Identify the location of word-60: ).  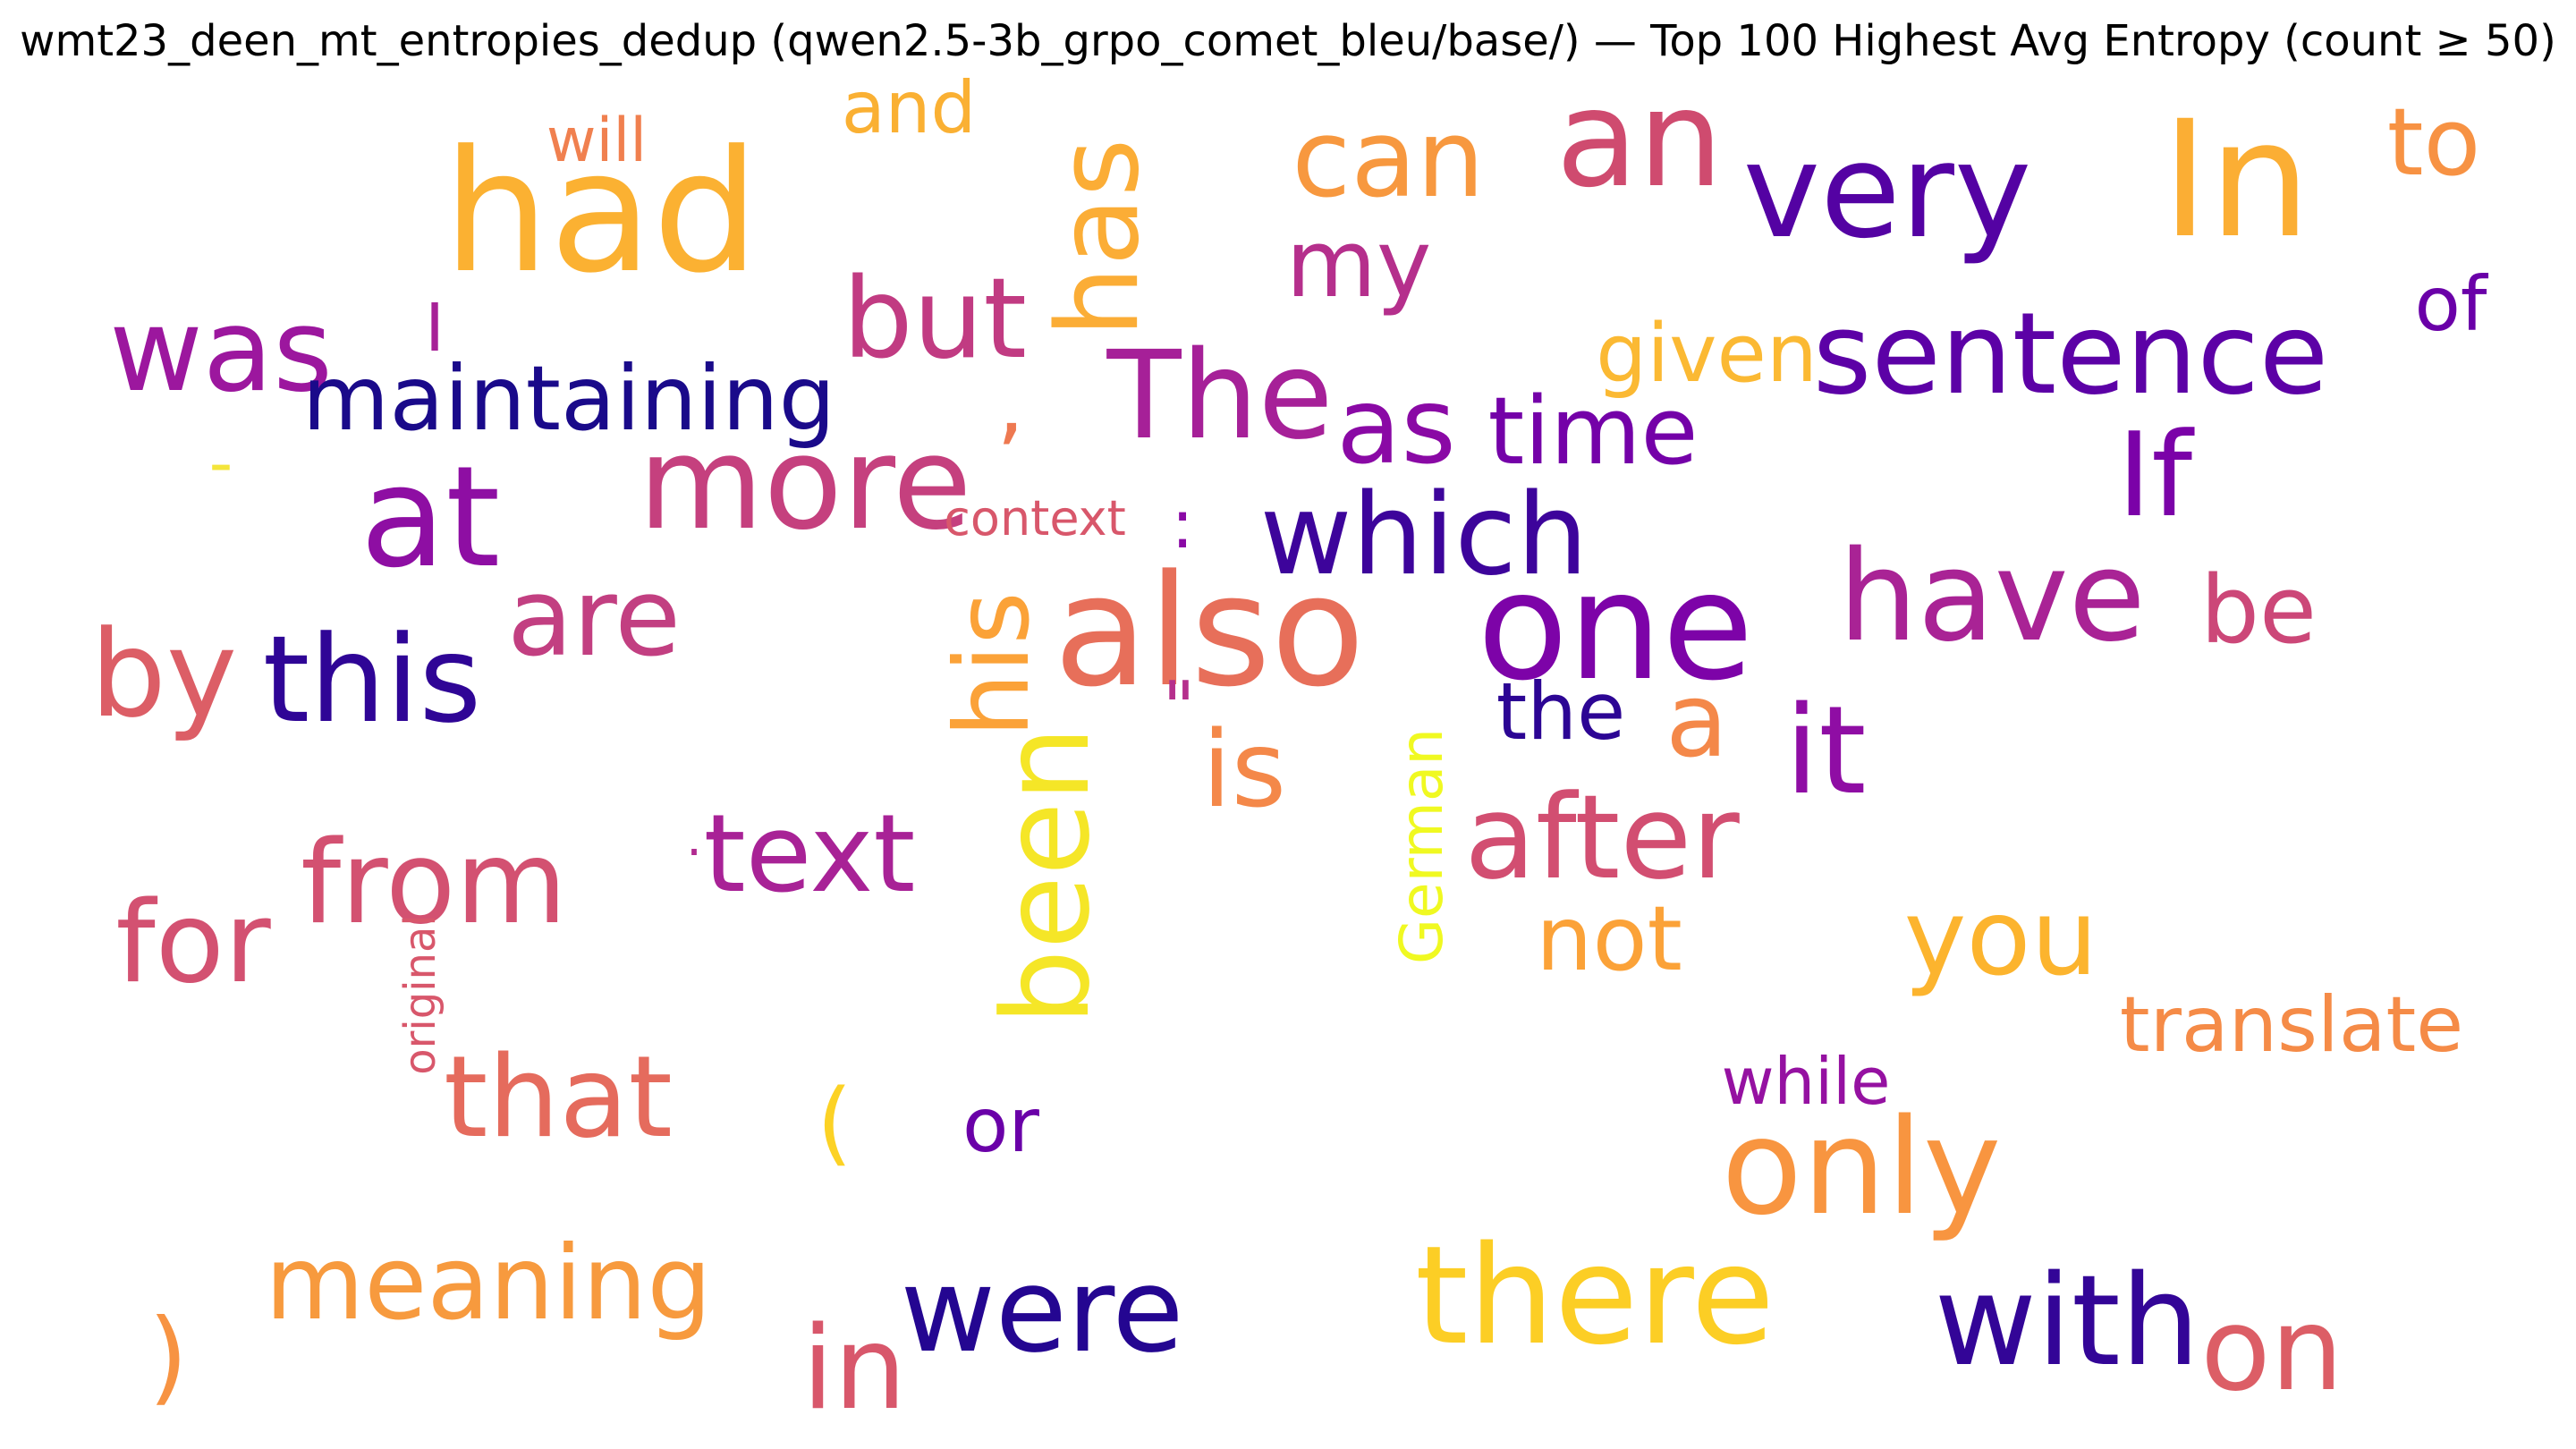
(168, 1356).